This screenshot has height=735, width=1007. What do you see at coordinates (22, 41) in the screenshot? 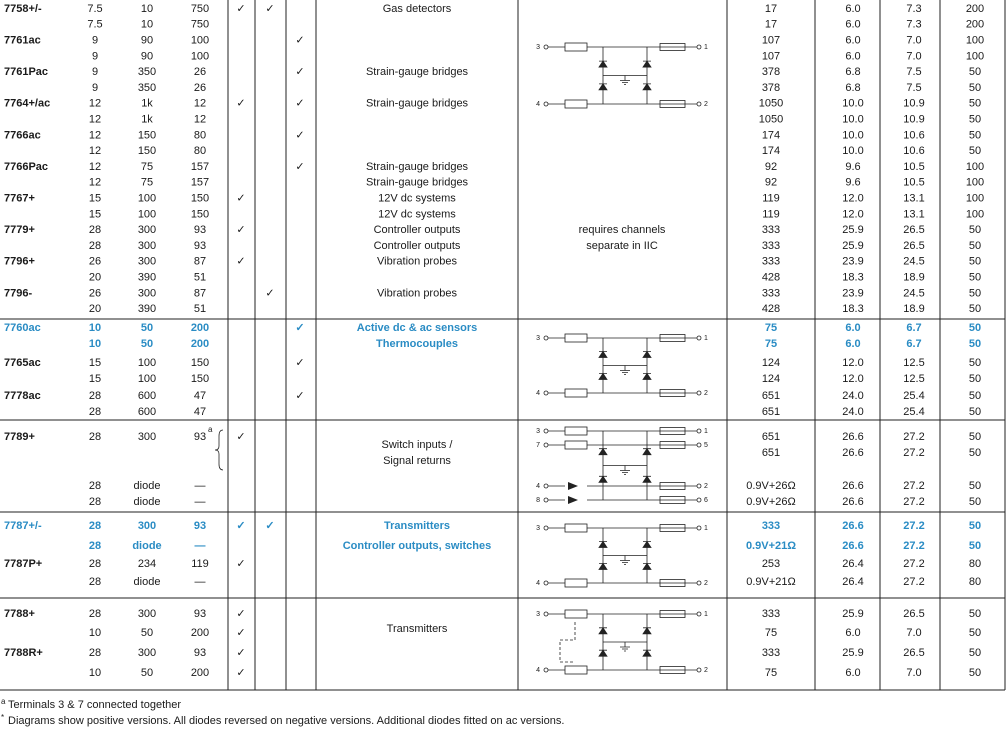
I see `model: 7761ac` at bounding box center [22, 41].